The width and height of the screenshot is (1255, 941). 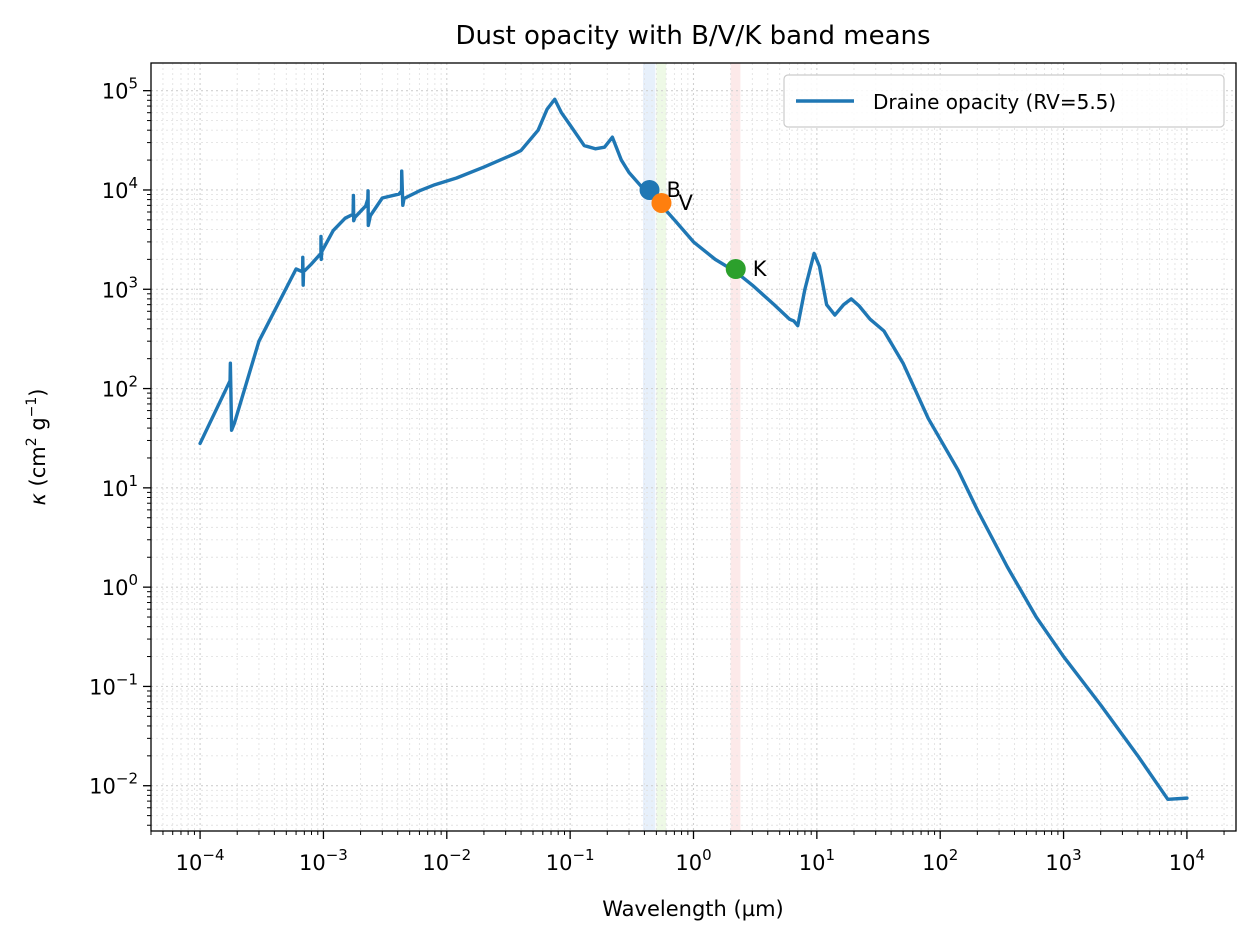 What do you see at coordinates (685, 203) in the screenshot?
I see `band-point-label-v: V` at bounding box center [685, 203].